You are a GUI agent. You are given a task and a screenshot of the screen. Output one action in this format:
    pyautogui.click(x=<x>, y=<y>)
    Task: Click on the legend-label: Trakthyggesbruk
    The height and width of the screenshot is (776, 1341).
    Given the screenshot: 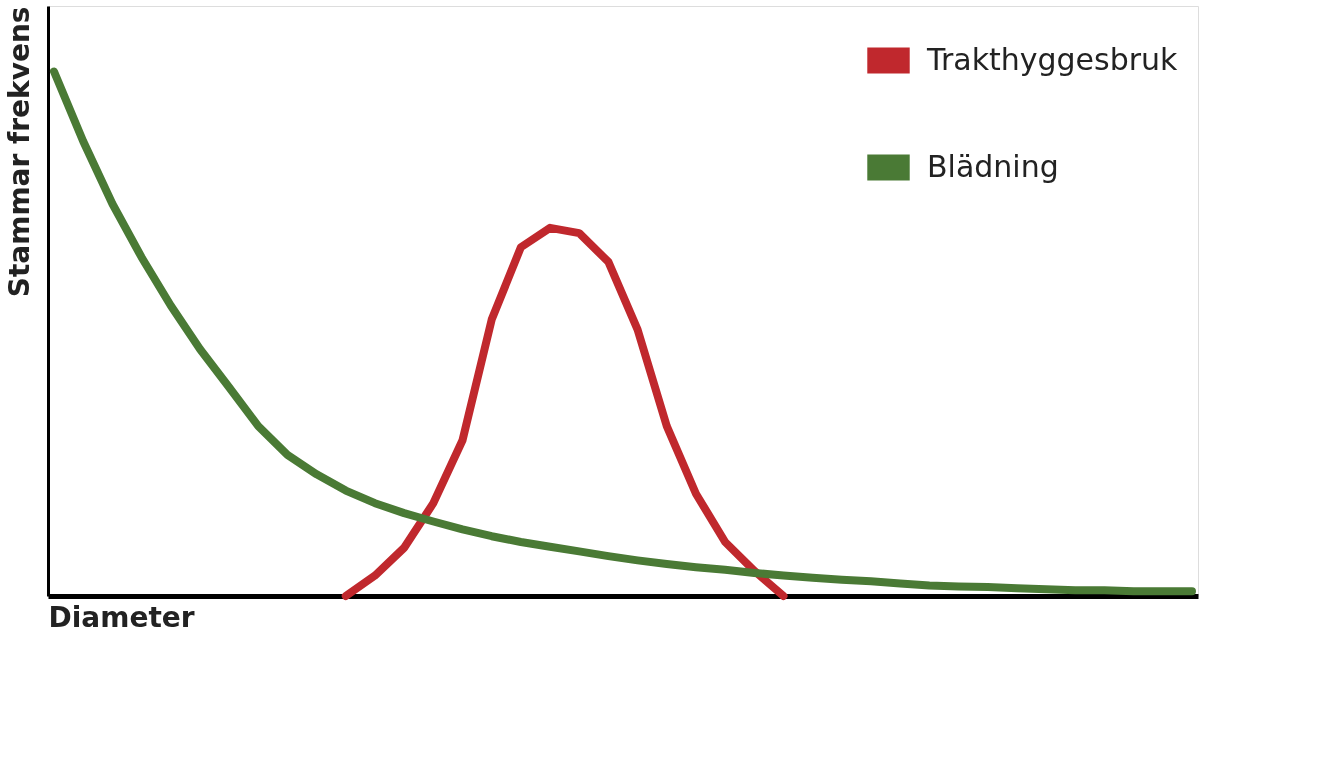 What is the action you would take?
    pyautogui.click(x=1052, y=59)
    